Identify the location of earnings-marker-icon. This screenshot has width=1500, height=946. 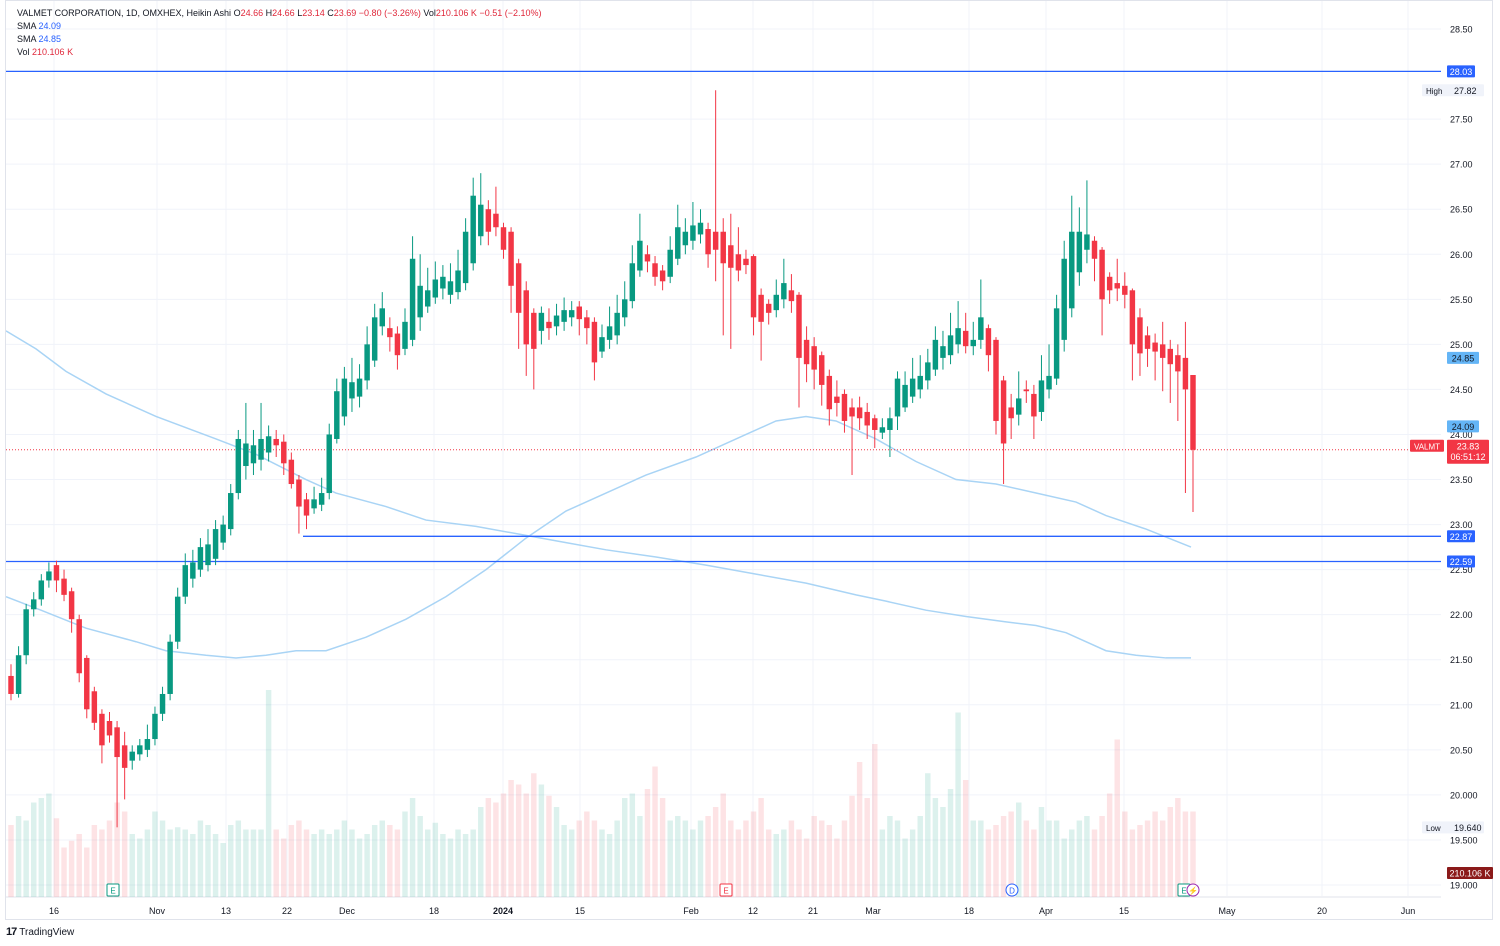
(113, 890).